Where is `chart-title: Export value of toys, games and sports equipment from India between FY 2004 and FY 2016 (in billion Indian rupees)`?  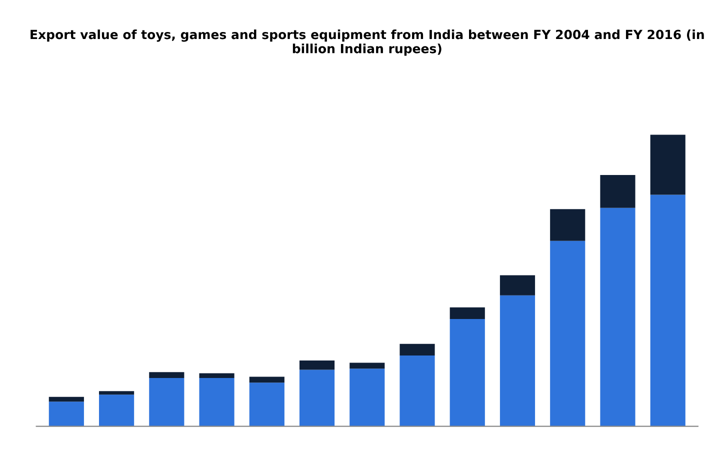 chart-title: Export value of toys, games and sports equipment from India between FY 2004 and FY 2016 (in billion Indian rupees) is located at coordinates (367, 43).